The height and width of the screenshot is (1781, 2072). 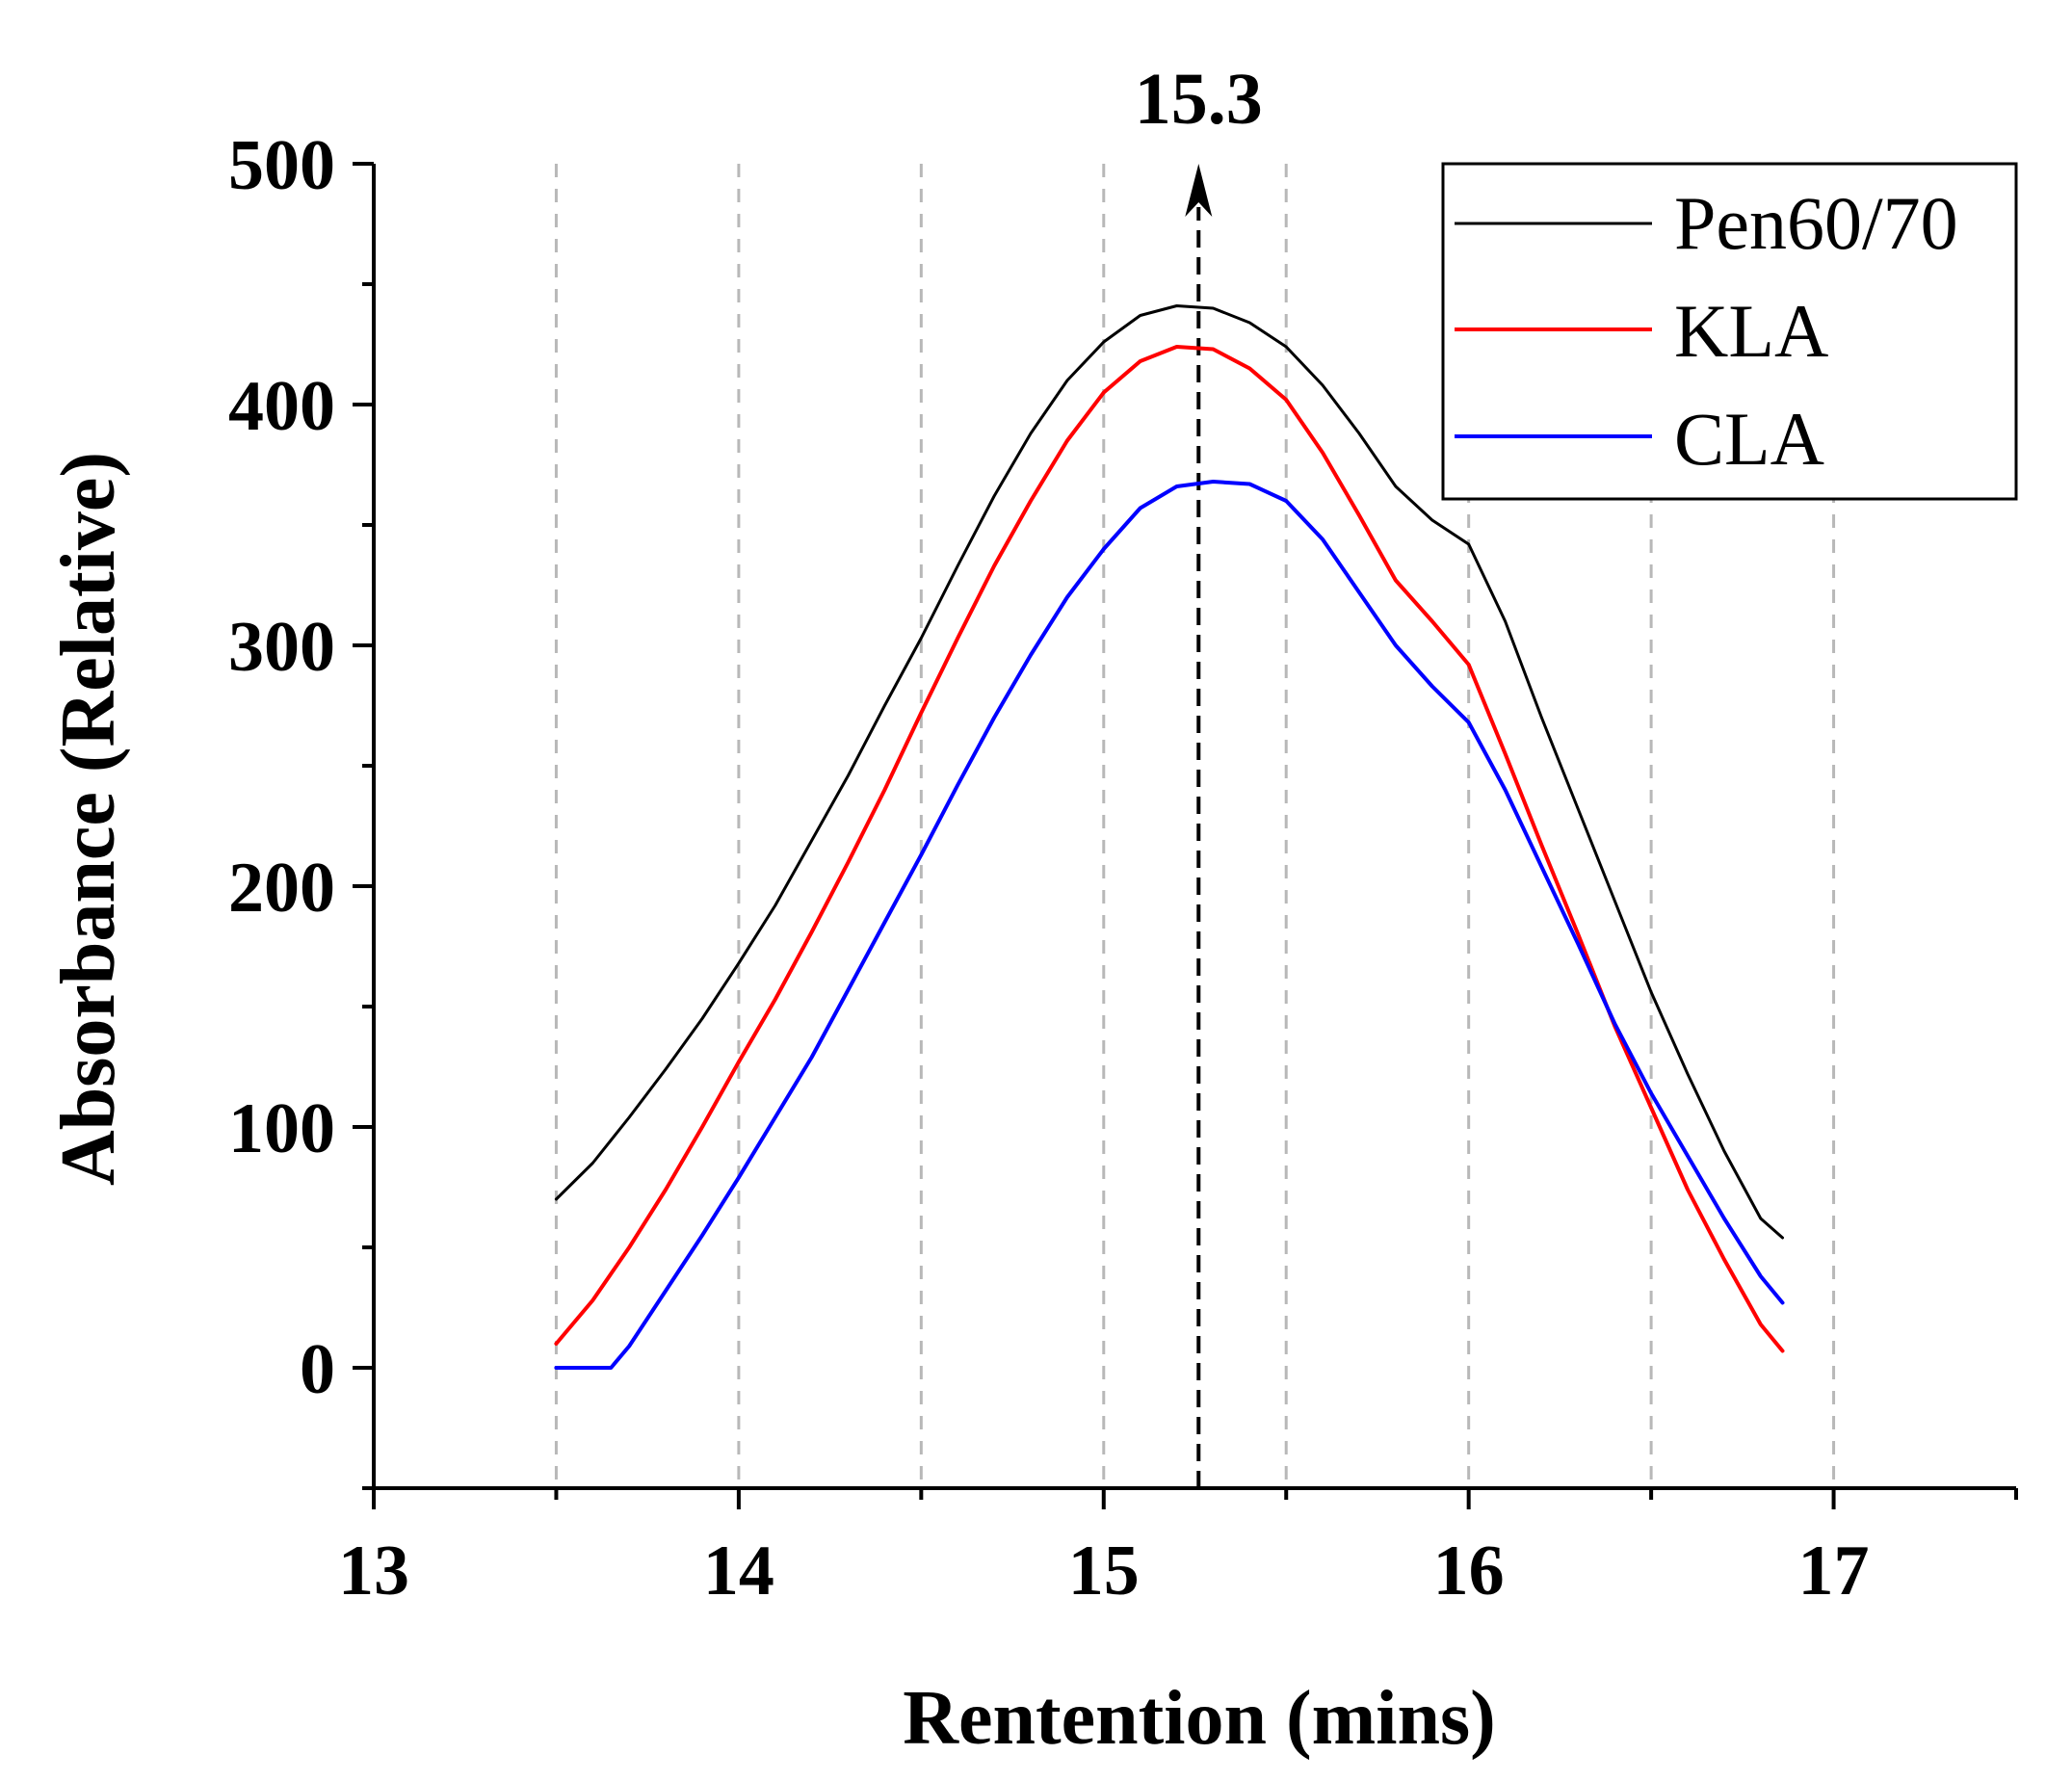 I want to click on y-tick-label-300: 300, so click(x=281, y=647).